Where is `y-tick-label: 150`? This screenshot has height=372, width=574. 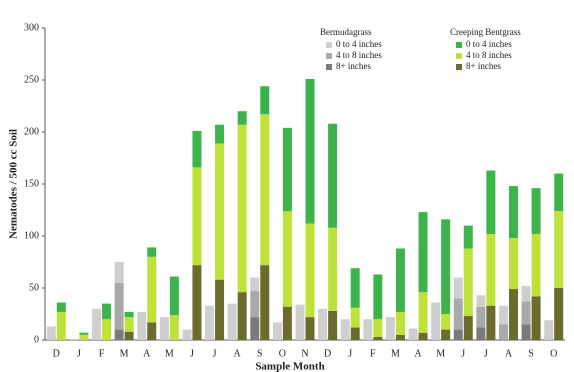 y-tick-label: 150 is located at coordinates (31, 183).